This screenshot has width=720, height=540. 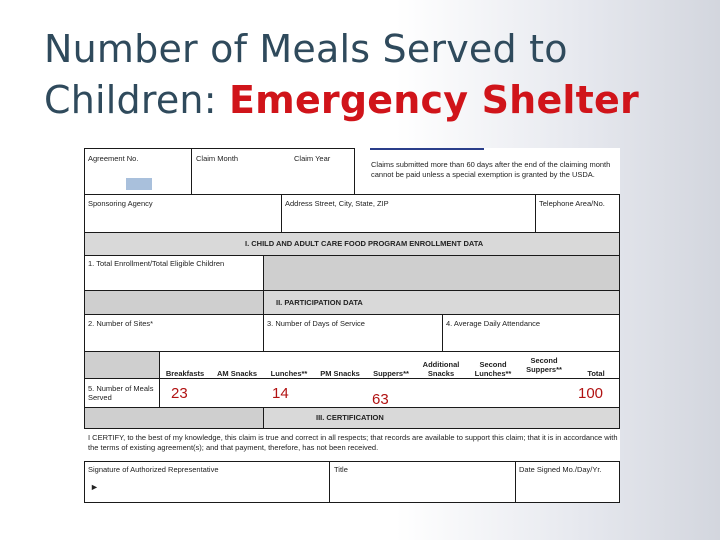 I want to click on title-line-1: Number of Meals Served to, so click(x=306, y=49).